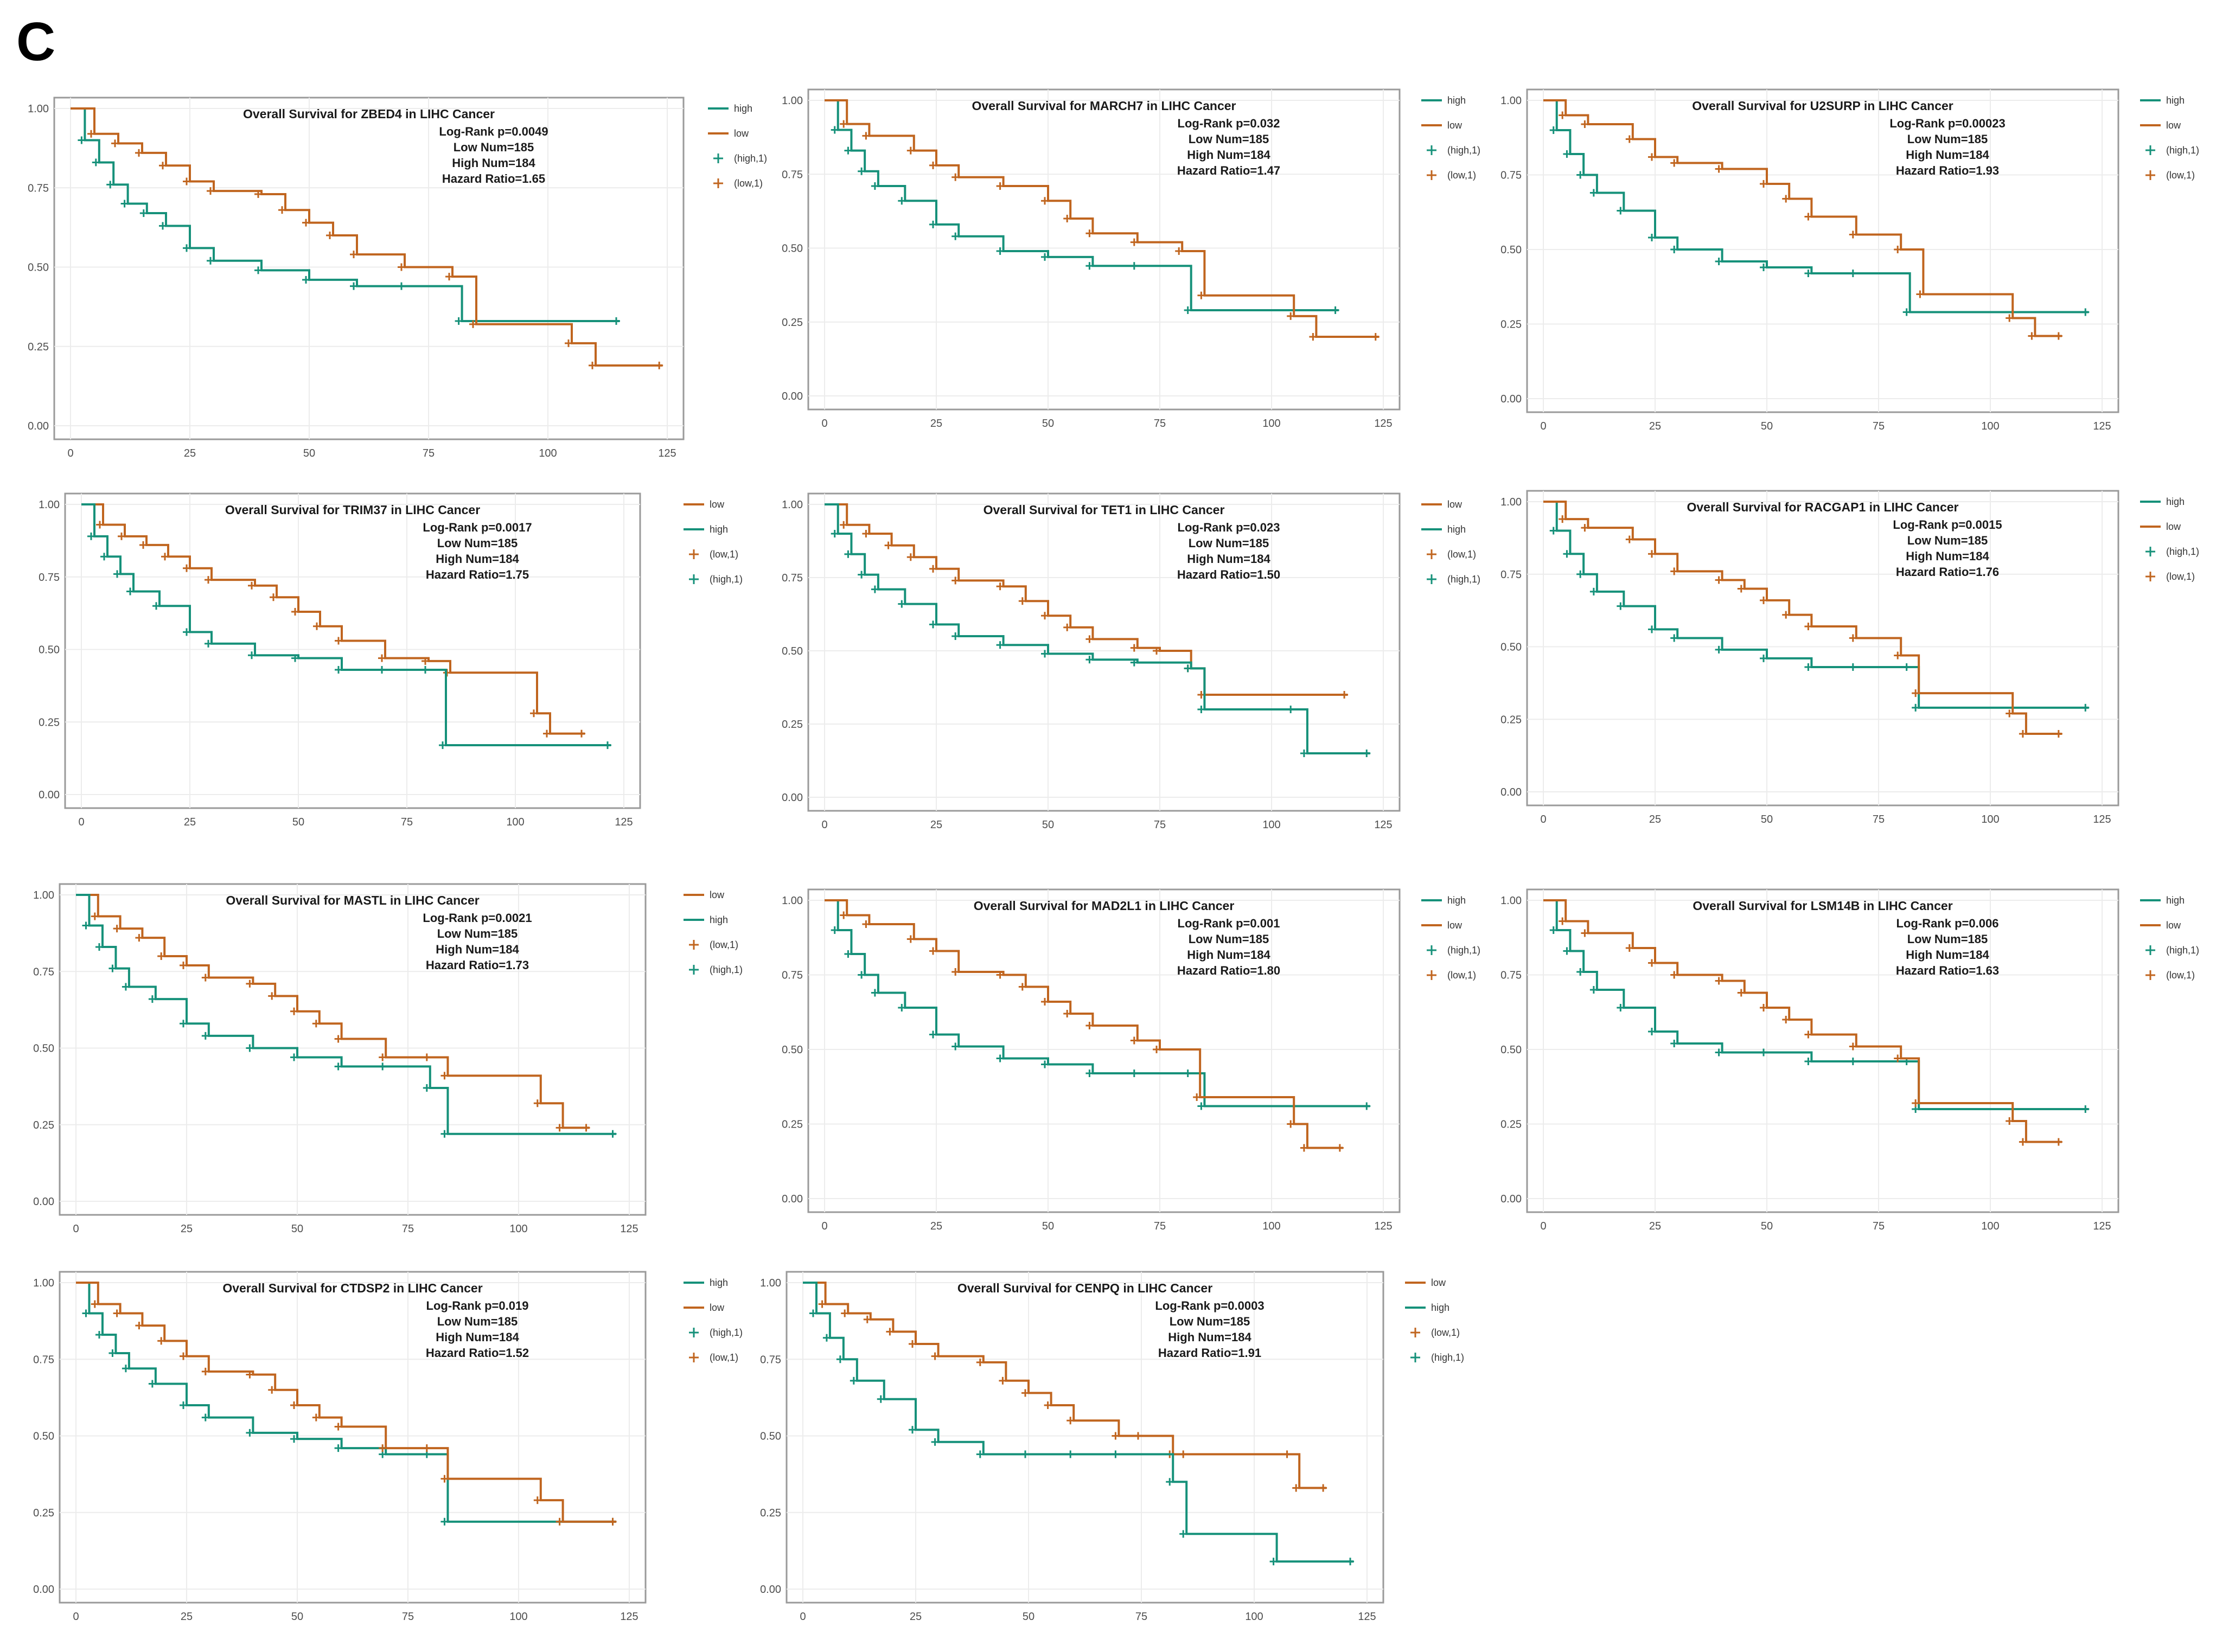  What do you see at coordinates (1229, 543) in the screenshot?
I see `stat-line: Low Num=185` at bounding box center [1229, 543].